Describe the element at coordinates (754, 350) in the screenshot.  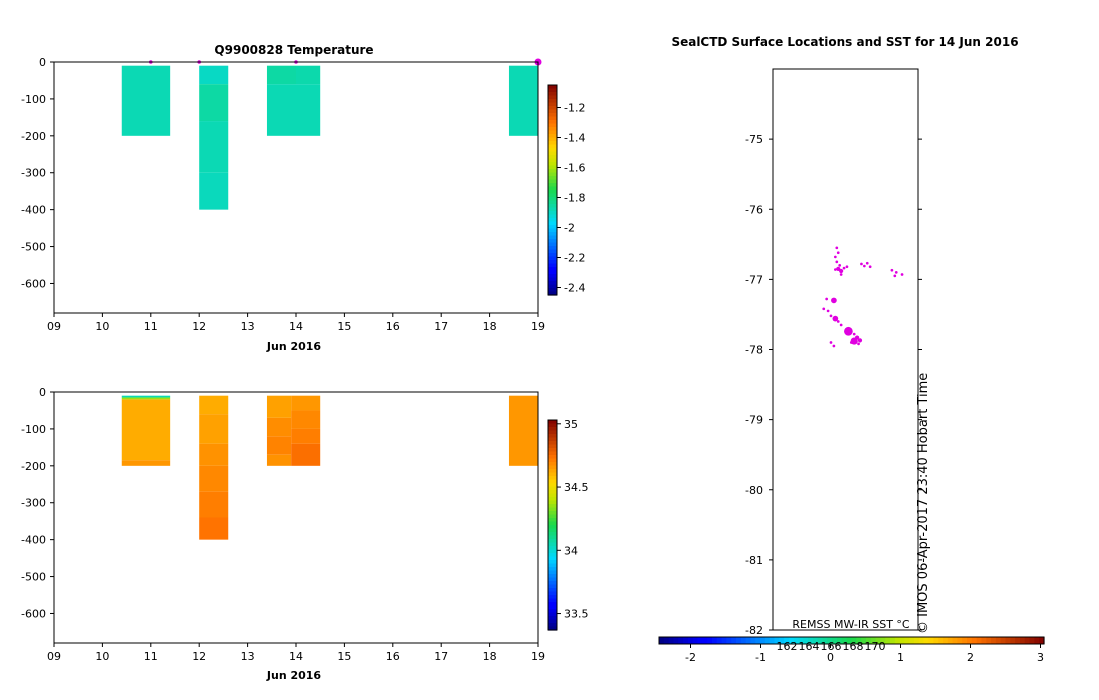
I see `map-y-tick-label: -78` at that location.